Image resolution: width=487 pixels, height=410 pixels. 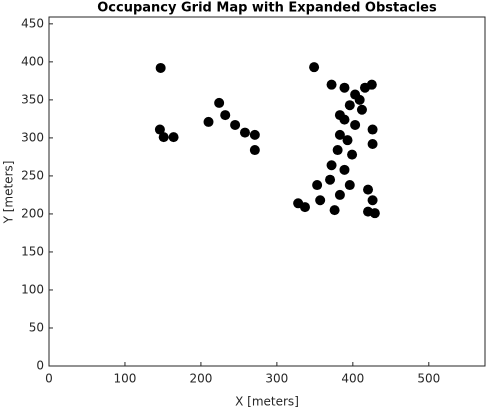 What do you see at coordinates (276, 379) in the screenshot?
I see `x-tick-label: 300` at bounding box center [276, 379].